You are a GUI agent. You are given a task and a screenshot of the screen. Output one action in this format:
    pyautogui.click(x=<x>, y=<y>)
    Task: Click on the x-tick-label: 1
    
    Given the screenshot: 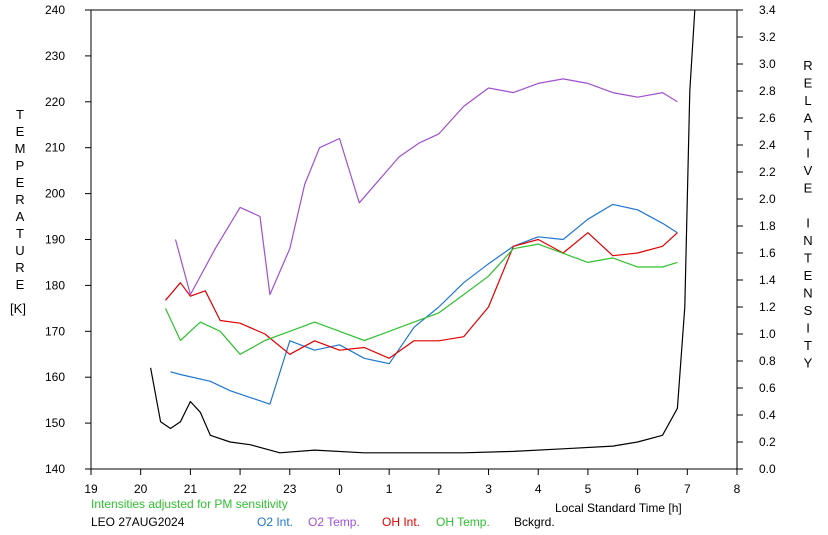 What is the action you would take?
    pyautogui.click(x=389, y=489)
    